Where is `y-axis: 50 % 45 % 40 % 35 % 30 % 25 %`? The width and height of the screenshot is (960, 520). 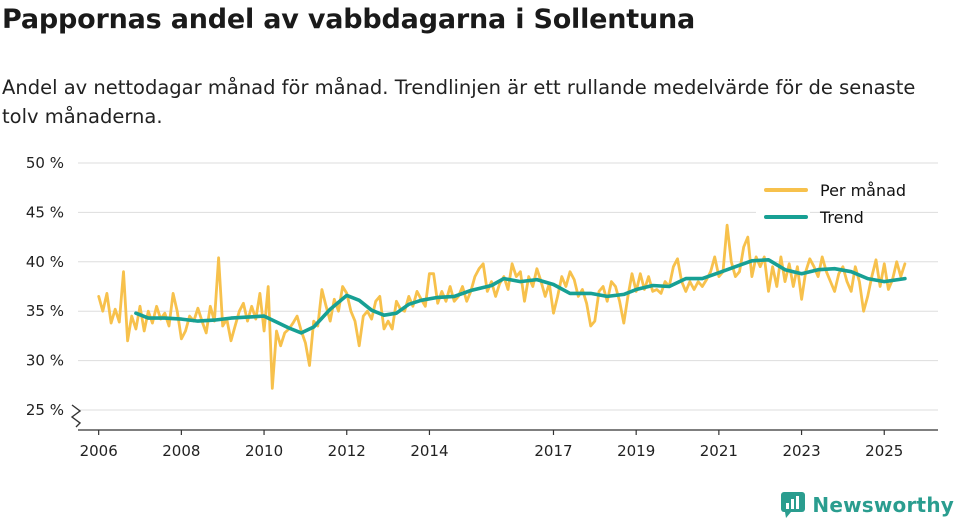
y-axis: 50 % 45 % 40 % 35 % 30 % 25 % is located at coordinates (54, 291).